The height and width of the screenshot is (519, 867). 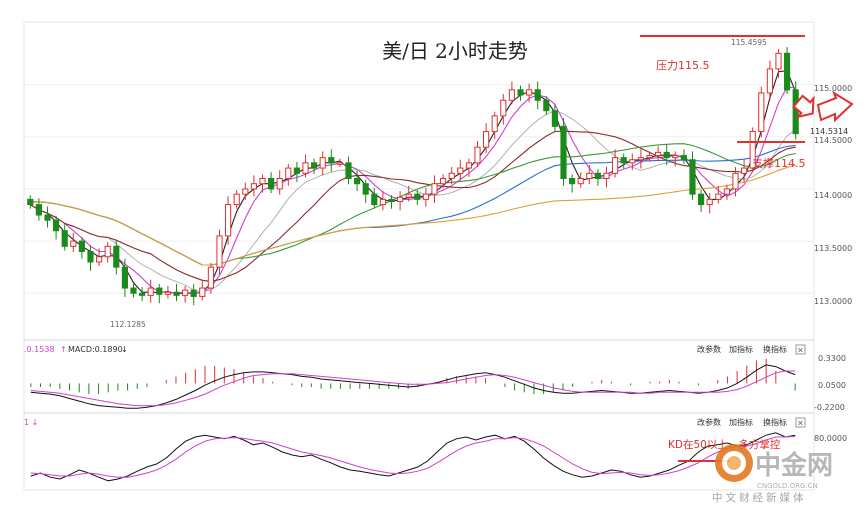 I want to click on up-arrow-icon, so click(x=835, y=106).